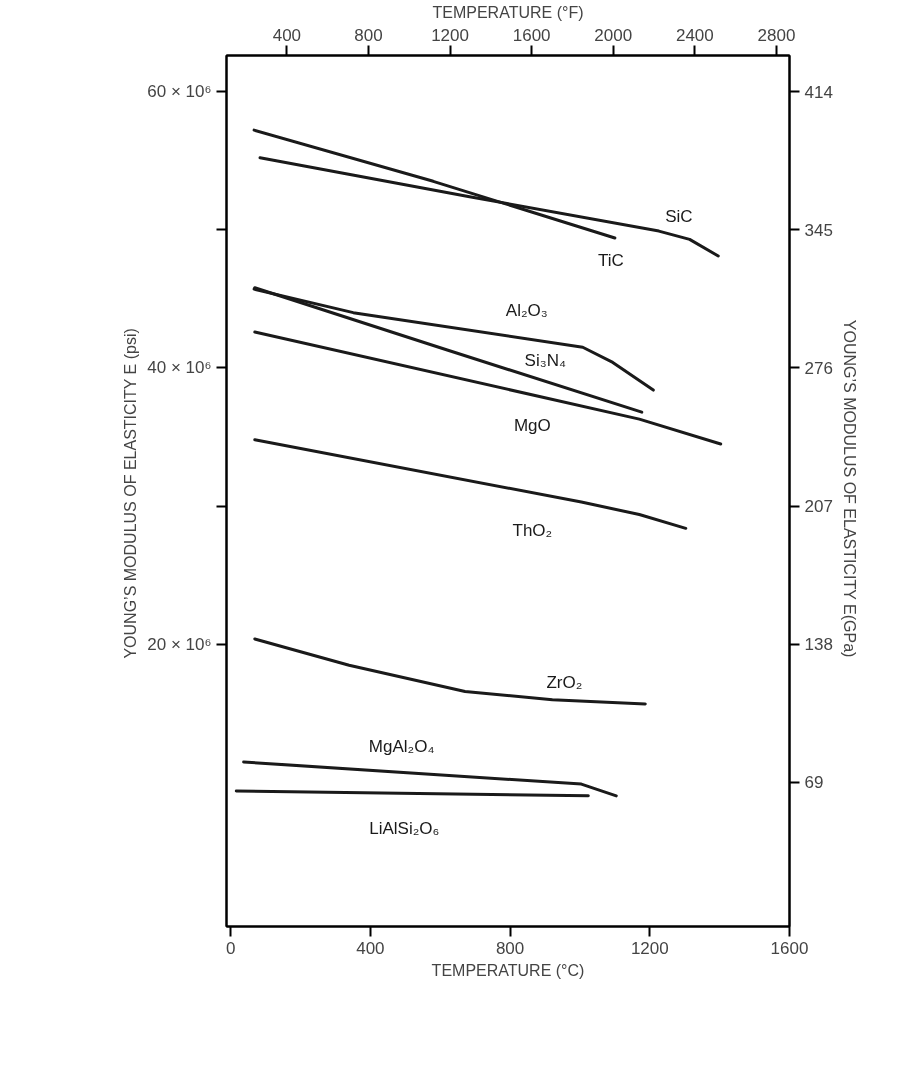 This screenshot has width=911, height=1074. What do you see at coordinates (287, 35) in the screenshot?
I see `x2-tick-label: 400` at bounding box center [287, 35].